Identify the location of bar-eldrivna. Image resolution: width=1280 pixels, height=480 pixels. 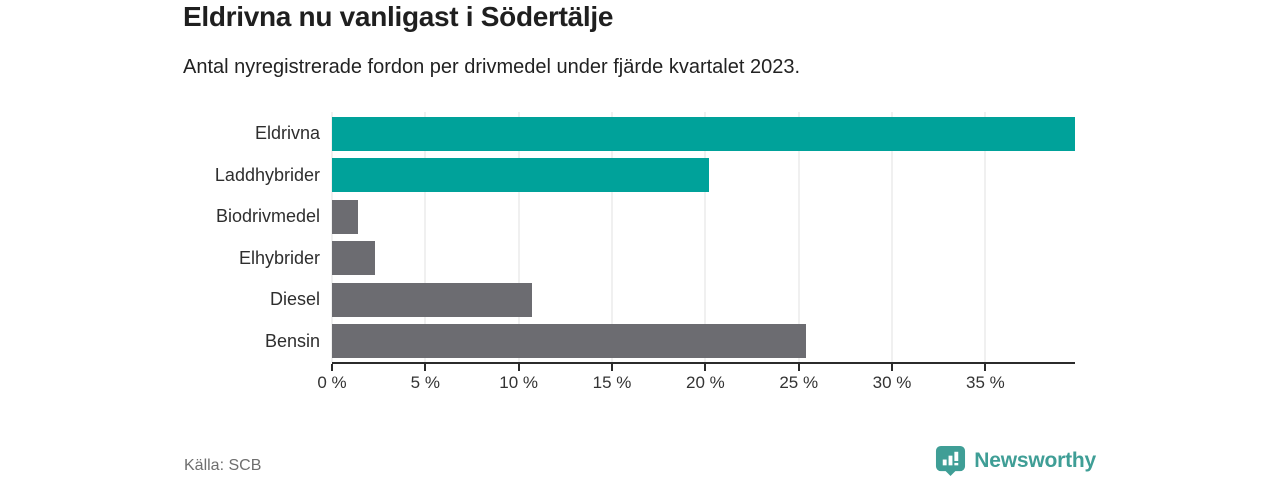
(703, 133).